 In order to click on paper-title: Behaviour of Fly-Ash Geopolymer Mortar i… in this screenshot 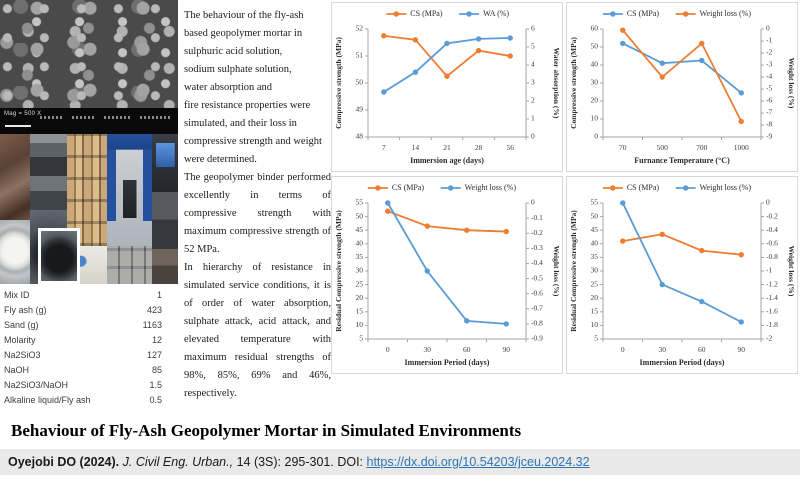, I will do `click(266, 430)`.